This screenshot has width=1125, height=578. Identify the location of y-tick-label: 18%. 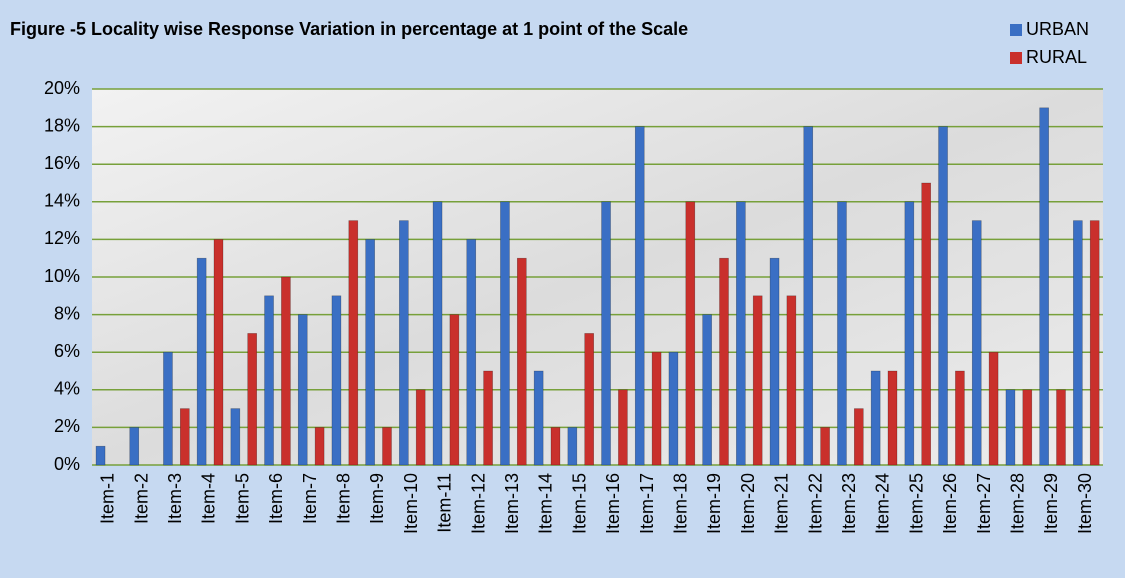
(62, 125).